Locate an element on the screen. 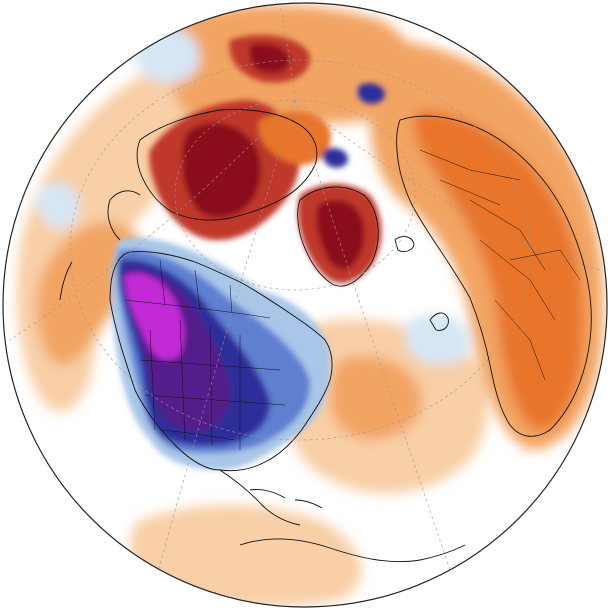 This screenshot has height=610, width=610. border-us-states-b is located at coordinates (212, 382).